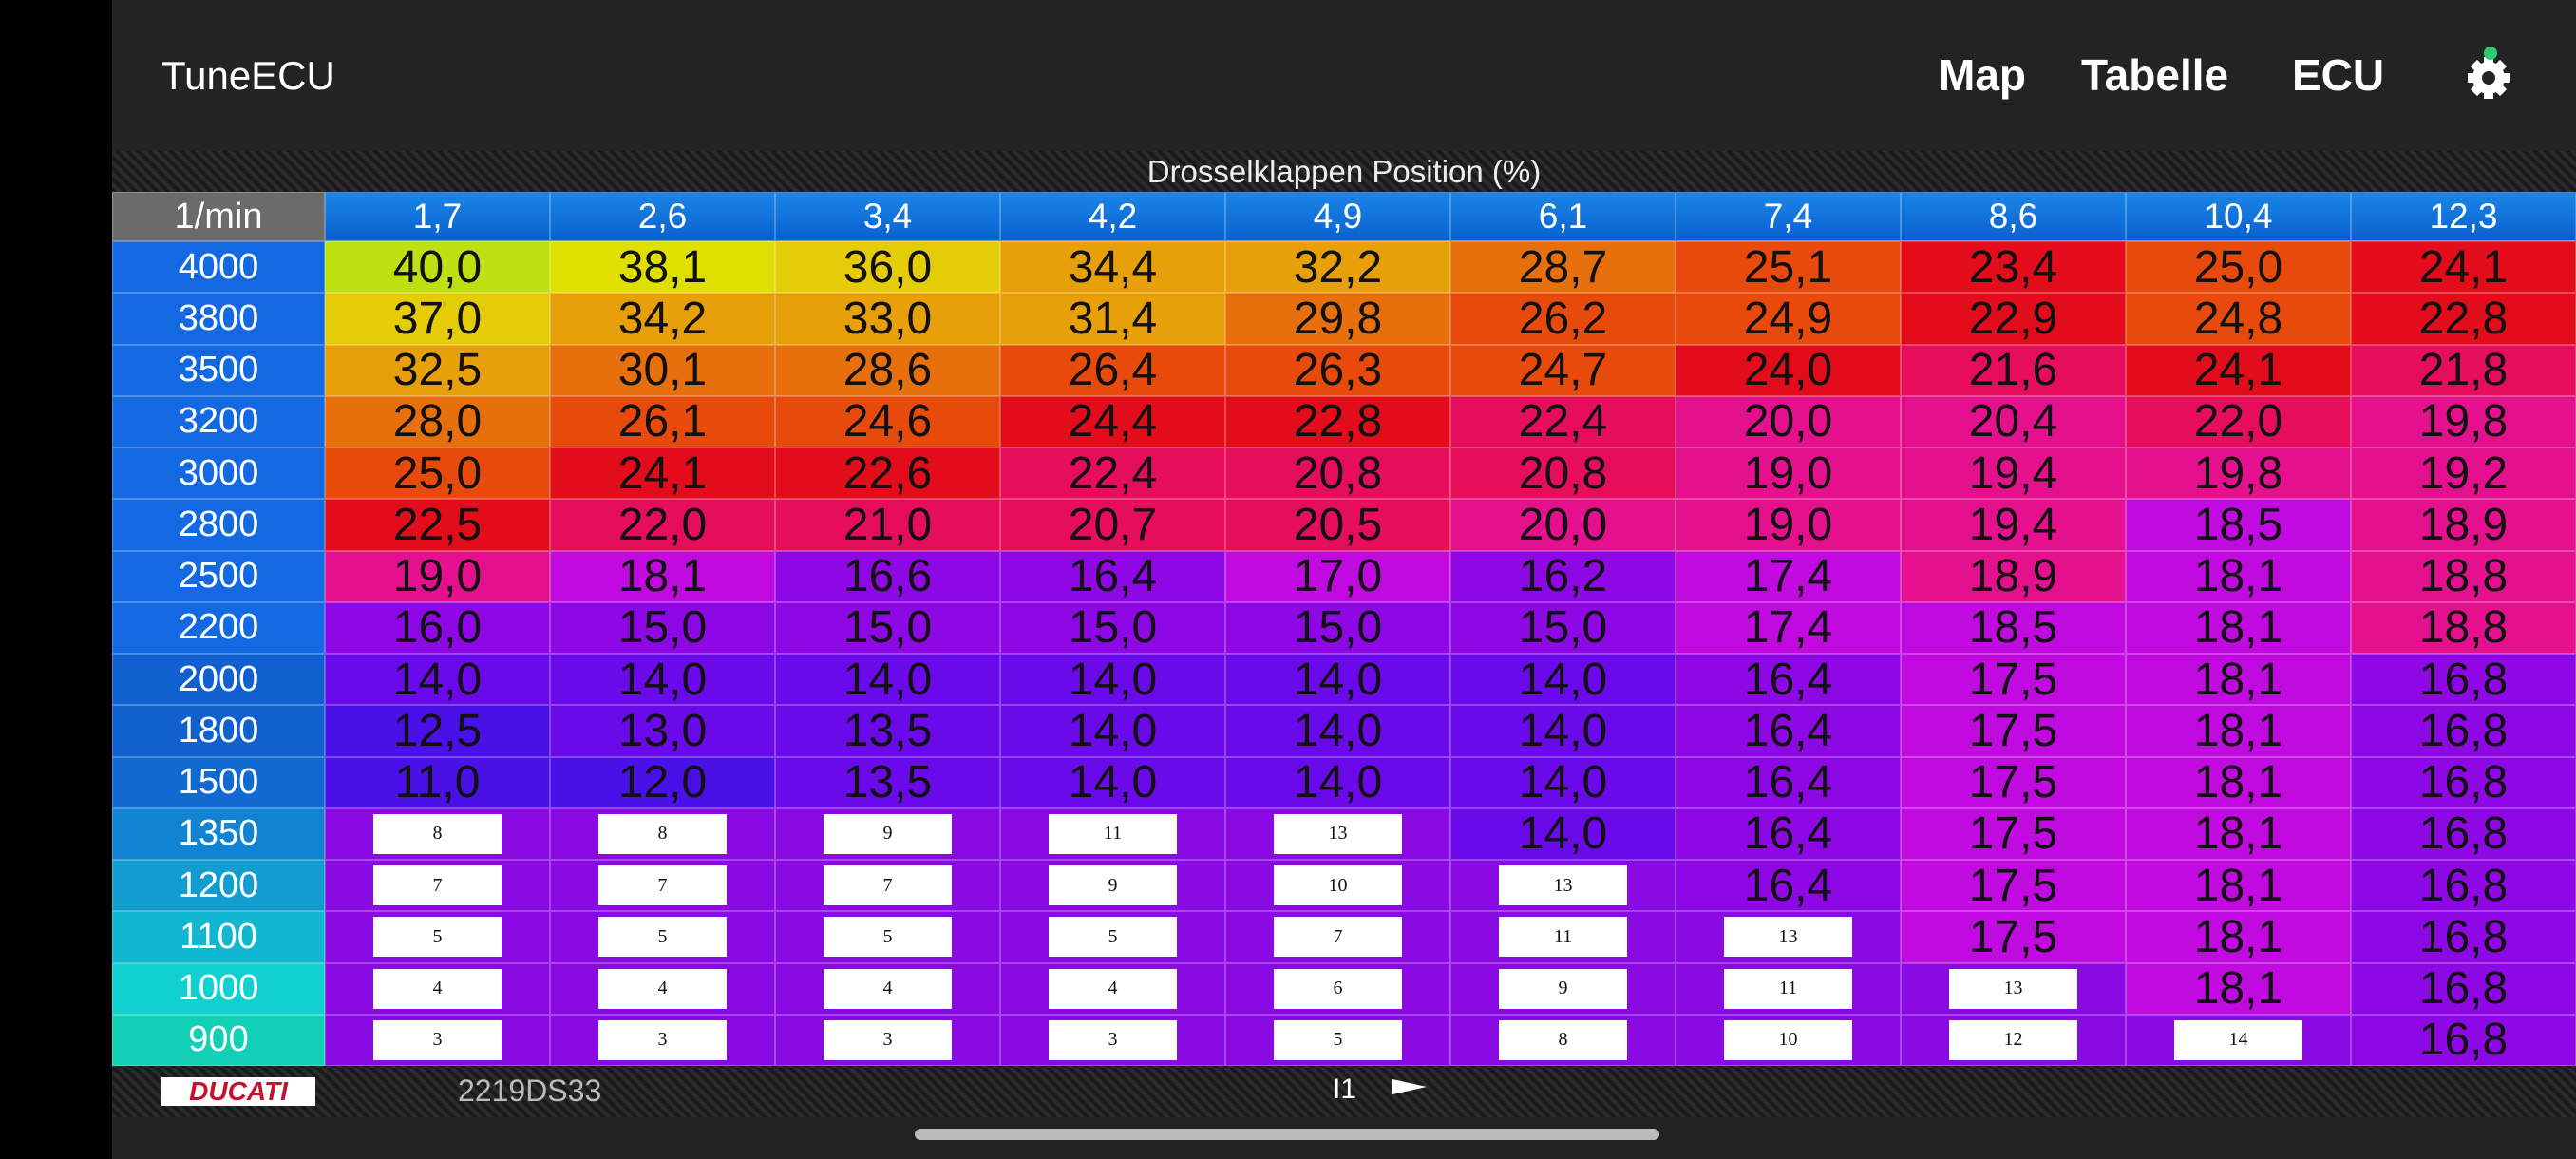  Describe the element at coordinates (437, 525) in the screenshot. I see `cell: 22,5` at that location.